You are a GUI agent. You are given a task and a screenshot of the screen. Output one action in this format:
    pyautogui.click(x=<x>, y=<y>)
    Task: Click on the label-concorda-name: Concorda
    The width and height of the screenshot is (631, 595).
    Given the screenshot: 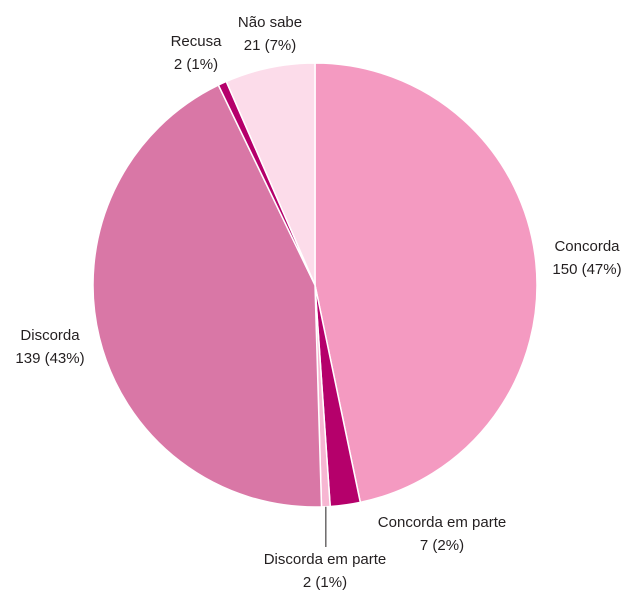 What is the action you would take?
    pyautogui.click(x=587, y=246)
    